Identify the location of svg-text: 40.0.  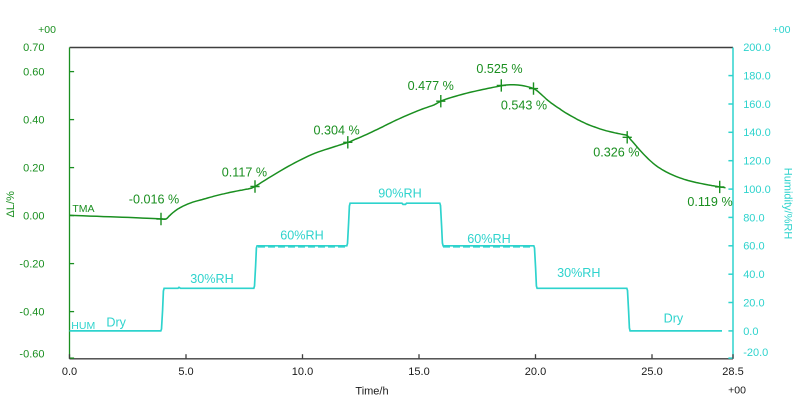
(753, 275).